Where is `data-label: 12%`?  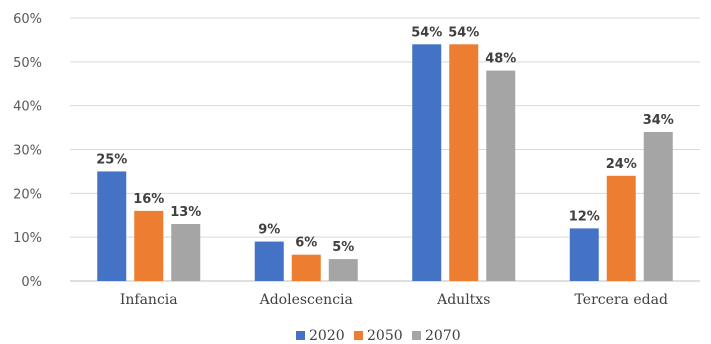
data-label: 12% is located at coordinates (584, 216).